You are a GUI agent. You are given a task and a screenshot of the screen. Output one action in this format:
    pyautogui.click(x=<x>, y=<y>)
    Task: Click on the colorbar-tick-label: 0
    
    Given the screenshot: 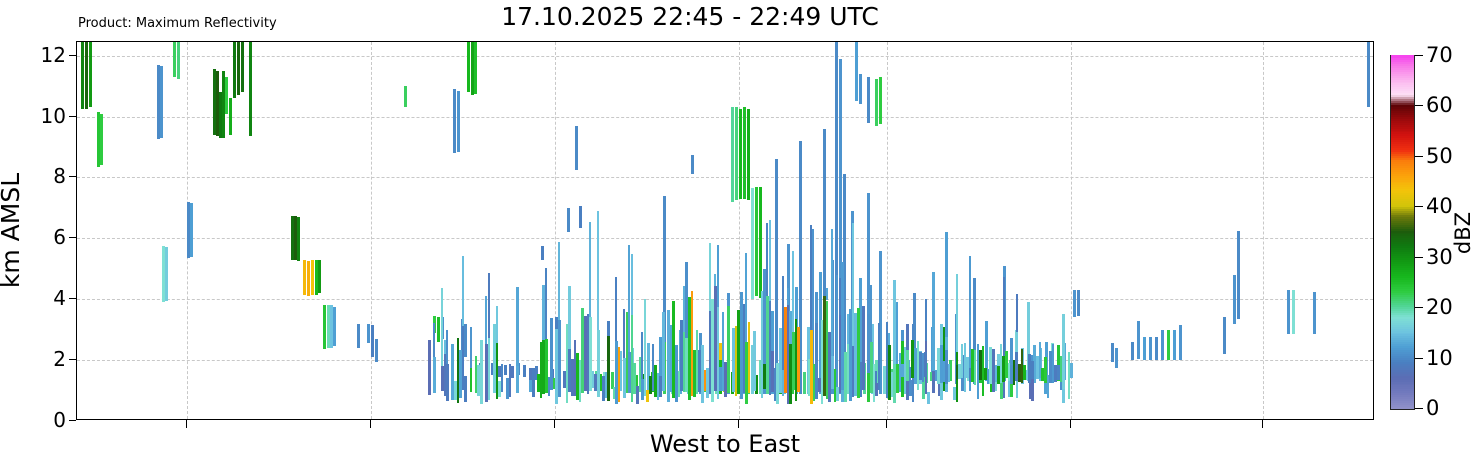 What is the action you would take?
    pyautogui.click(x=1433, y=408)
    